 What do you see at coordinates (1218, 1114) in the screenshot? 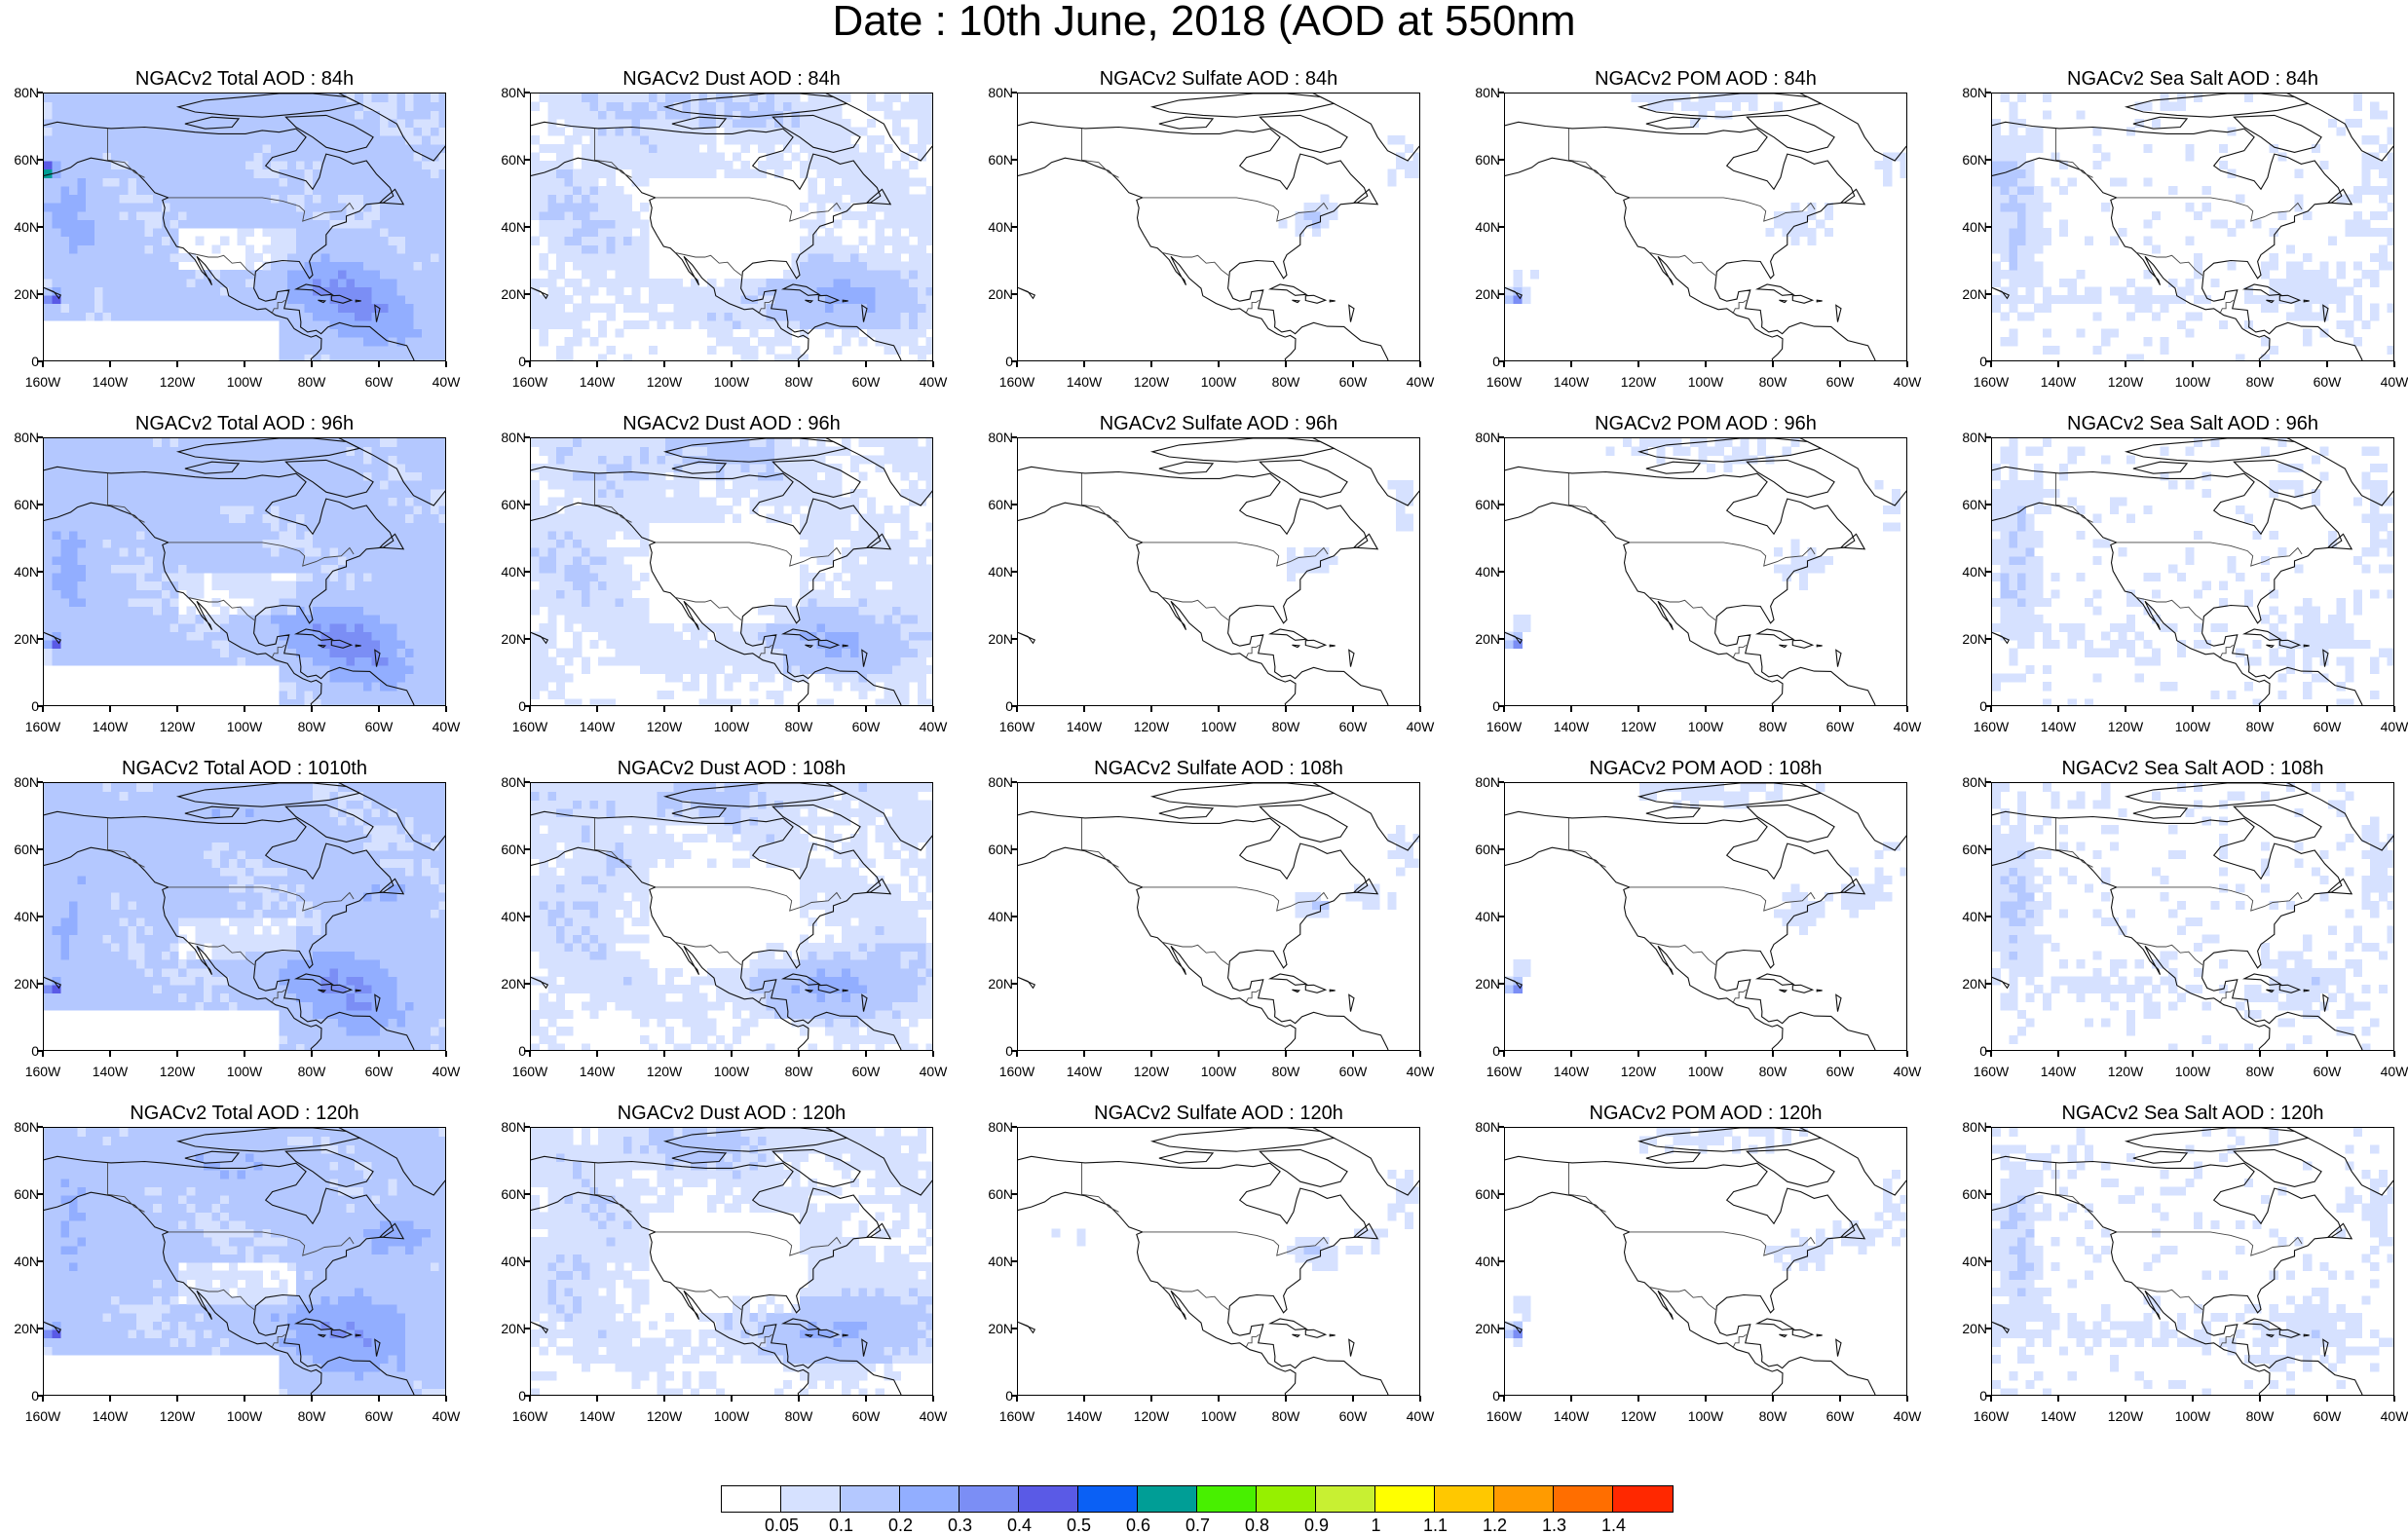
I see `panel-title: NGACv2 Sulfate AOD : 120h` at bounding box center [1218, 1114].